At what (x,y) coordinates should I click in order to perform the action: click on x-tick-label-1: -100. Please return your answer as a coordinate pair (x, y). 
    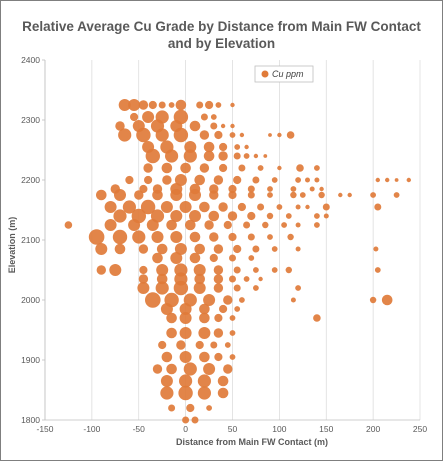
    Looking at the image, I should click on (91, 429).